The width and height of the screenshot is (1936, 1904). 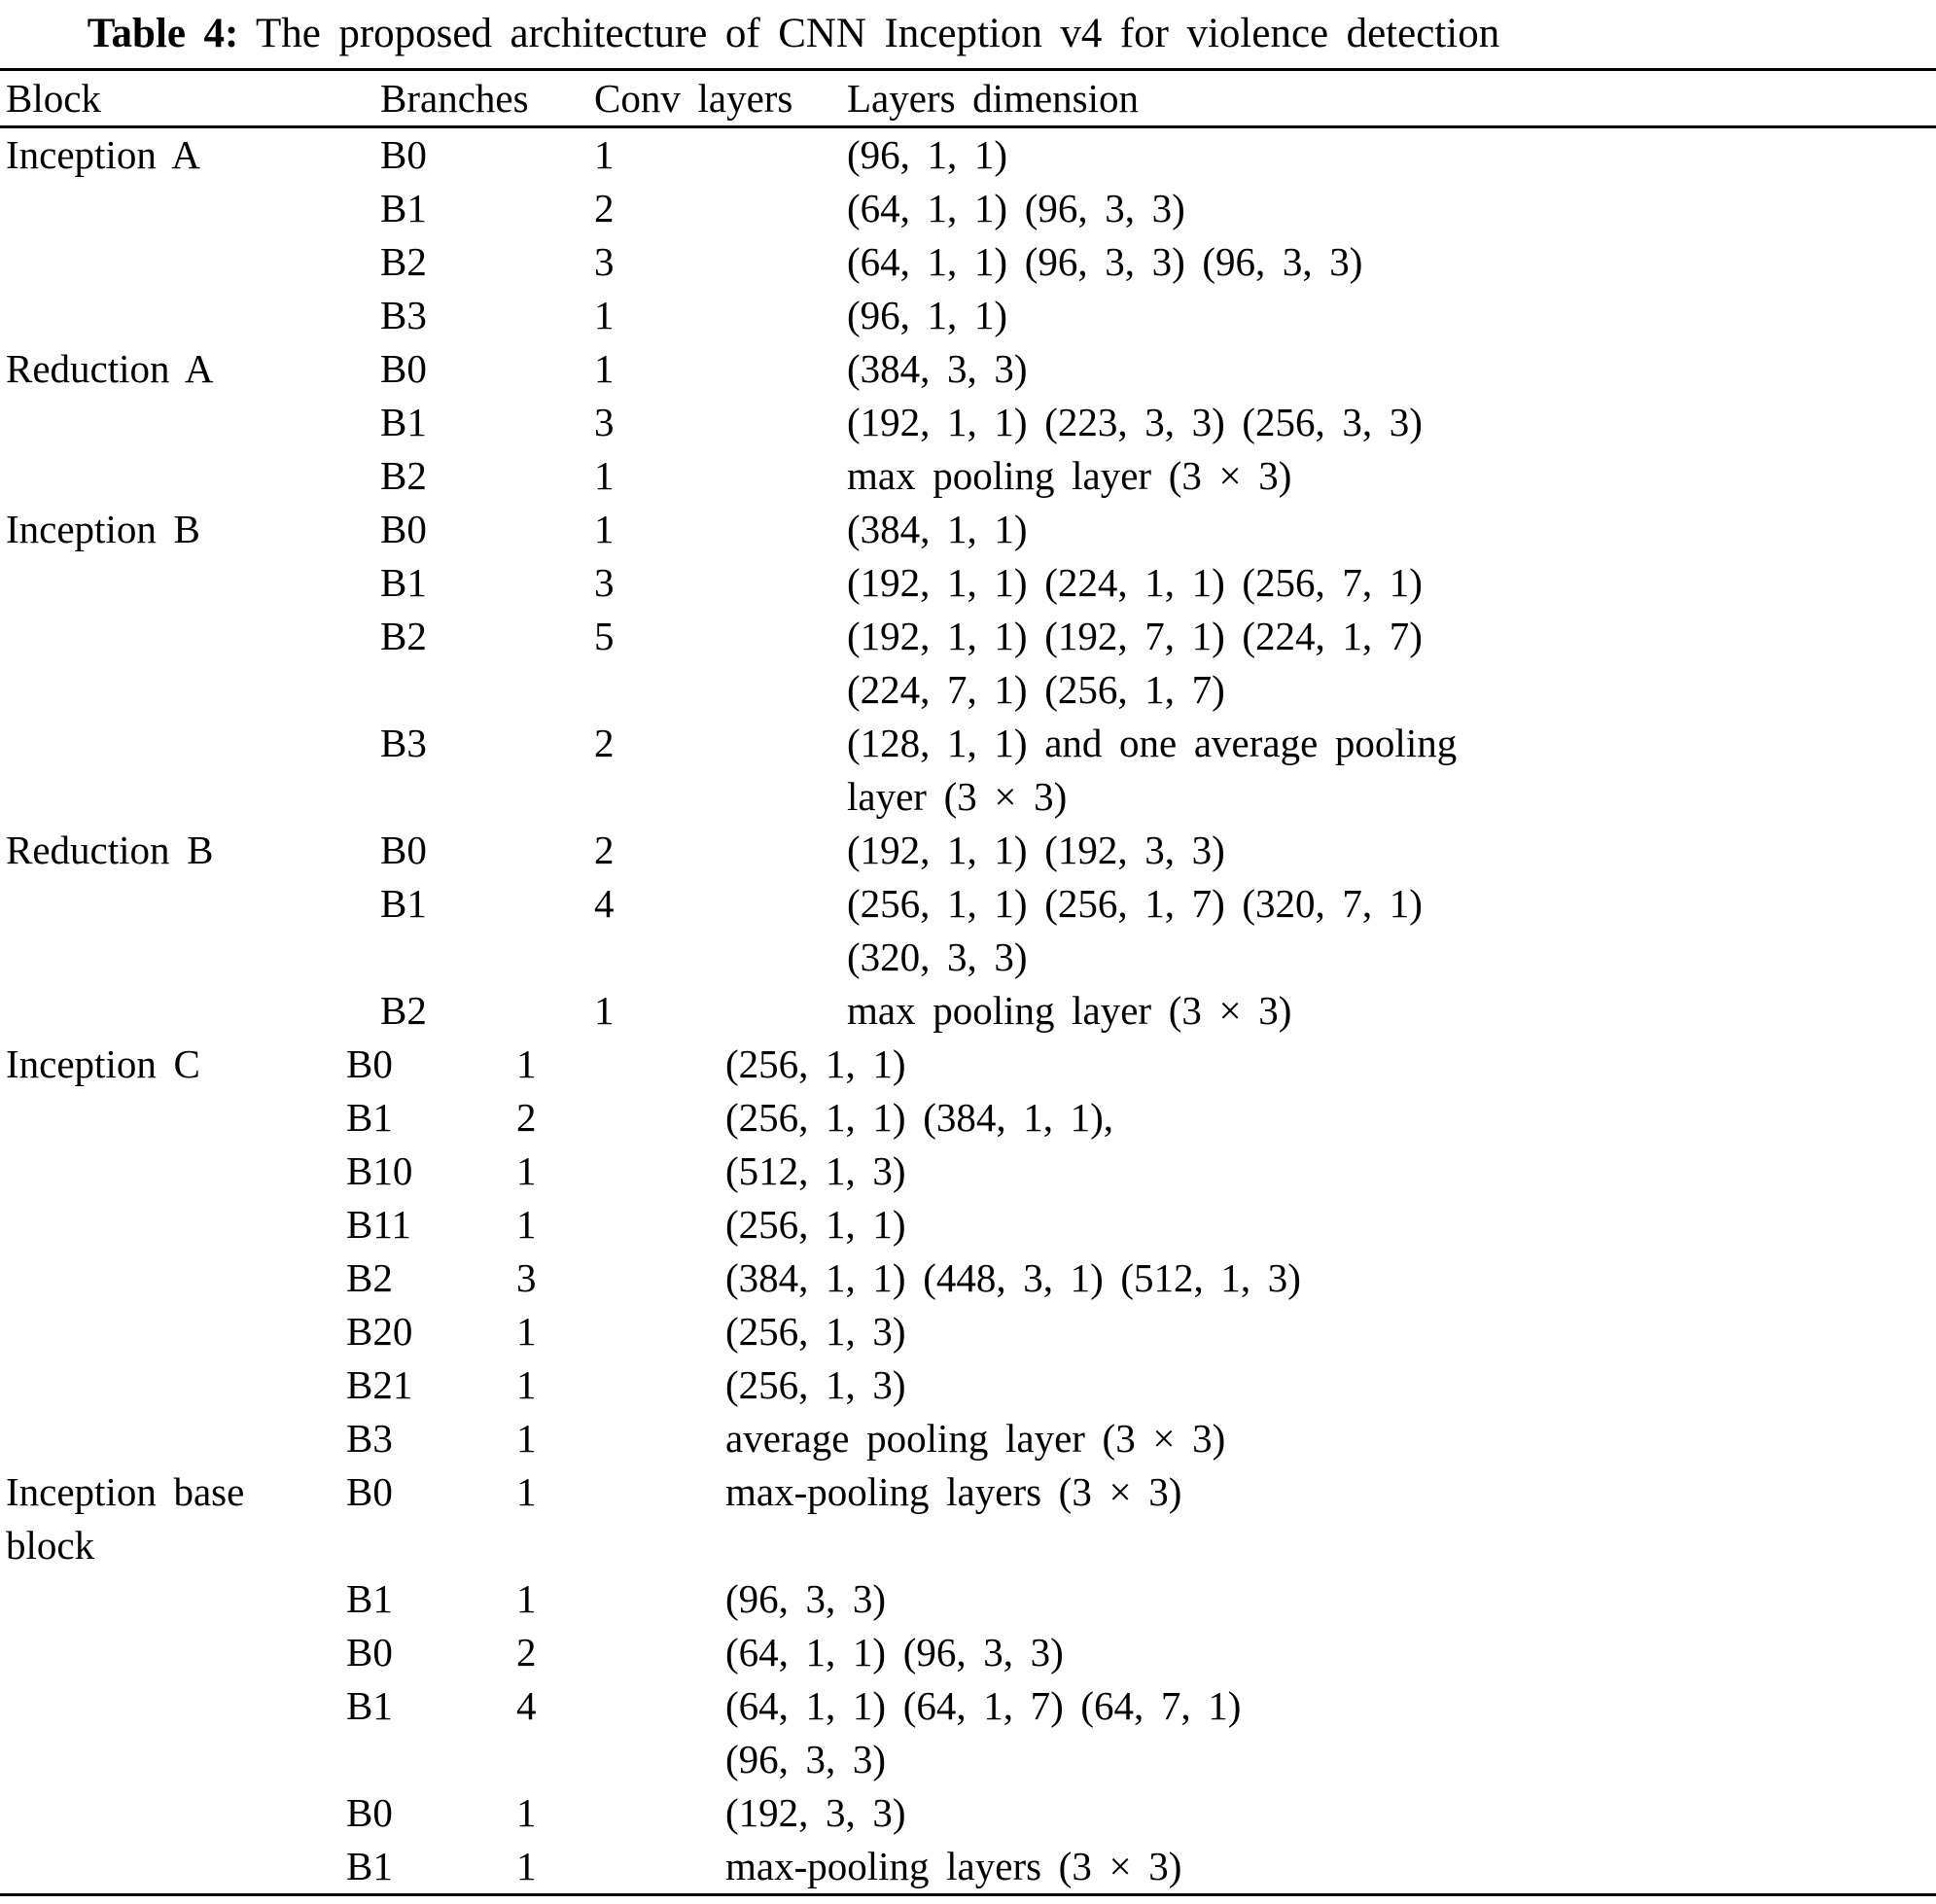 What do you see at coordinates (971, 1599) in the screenshot?
I see `table-row: B1 1 (96, 3, 3)` at bounding box center [971, 1599].